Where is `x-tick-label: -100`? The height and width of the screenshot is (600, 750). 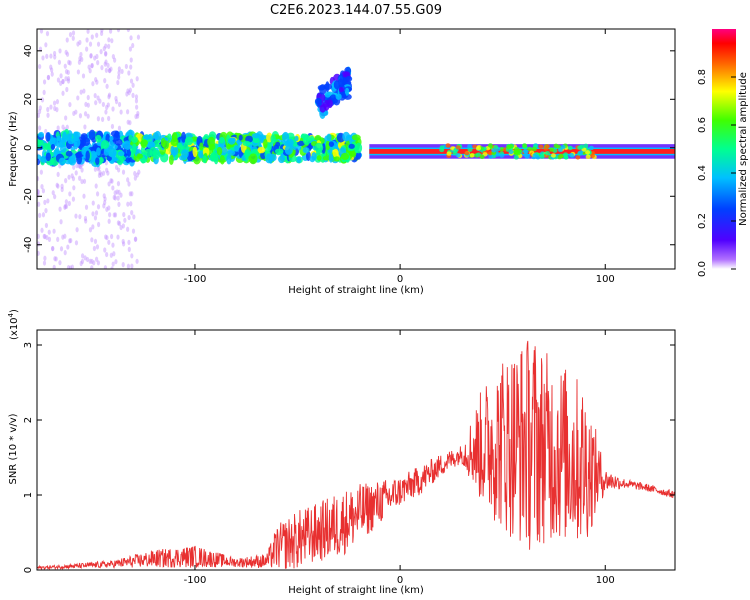 x-tick-label: -100 is located at coordinates (195, 279).